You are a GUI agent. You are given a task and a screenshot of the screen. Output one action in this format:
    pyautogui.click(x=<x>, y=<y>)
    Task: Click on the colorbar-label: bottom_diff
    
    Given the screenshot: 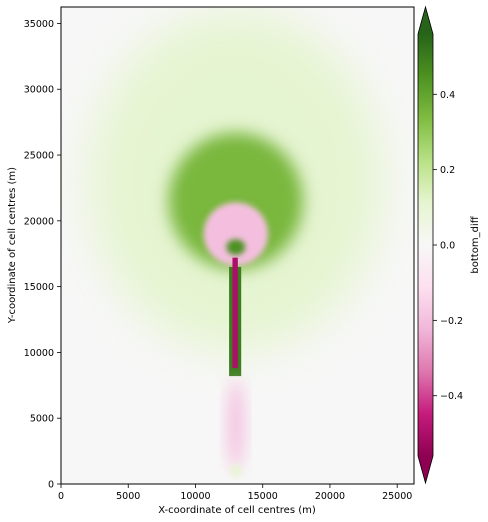 What is the action you would take?
    pyautogui.click(x=475, y=244)
    